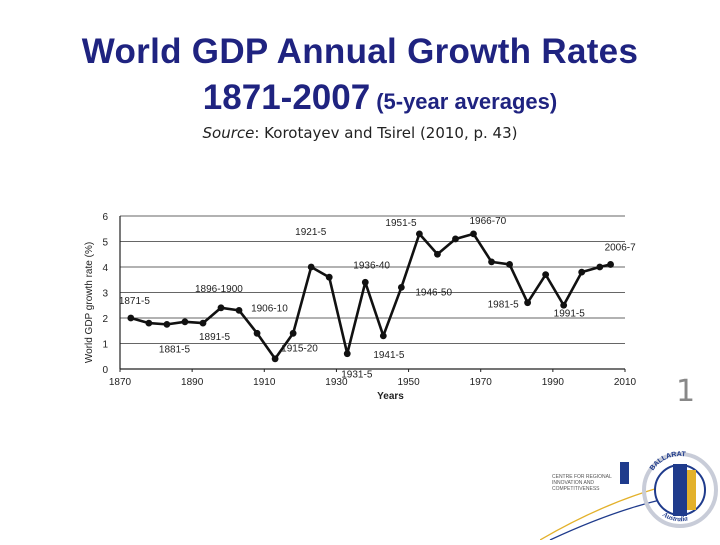 Image resolution: width=720 pixels, height=545 pixels. What do you see at coordinates (299, 348) in the screenshot?
I see `annotation-label: 1915-20` at bounding box center [299, 348].